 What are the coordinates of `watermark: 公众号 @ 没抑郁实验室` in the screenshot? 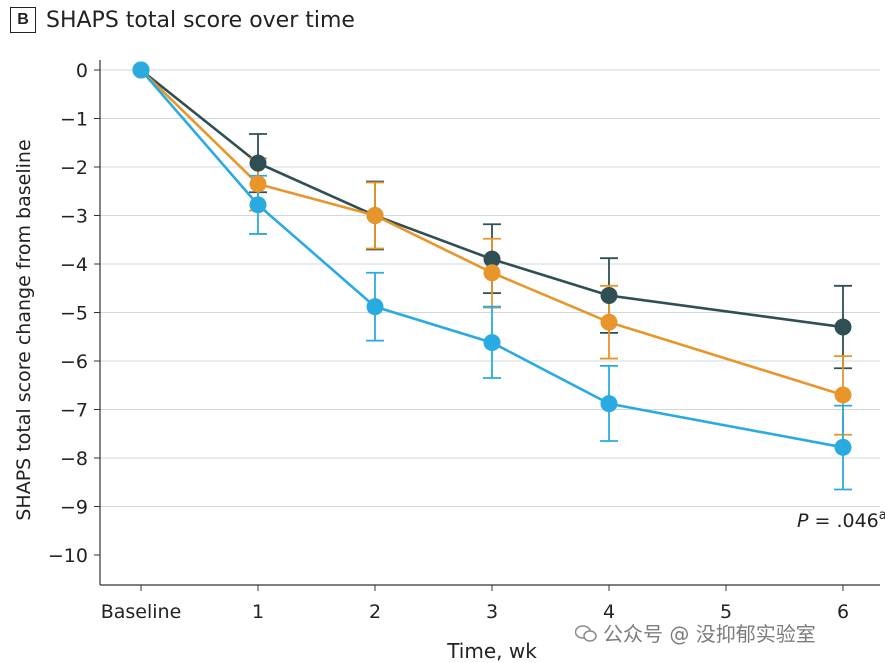 It's located at (695, 632).